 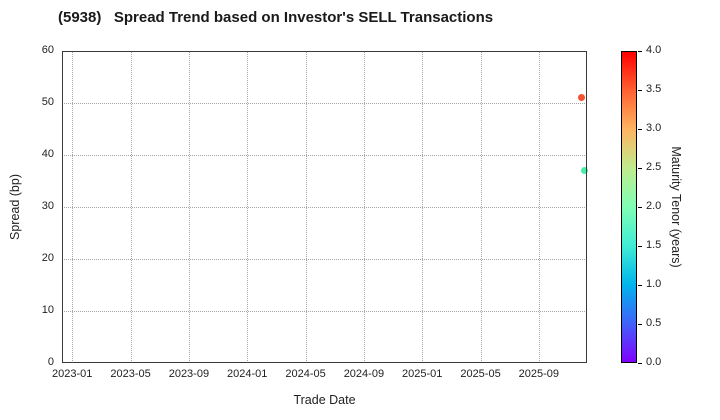 What do you see at coordinates (47, 310) in the screenshot?
I see `y-tick-label: 10` at bounding box center [47, 310].